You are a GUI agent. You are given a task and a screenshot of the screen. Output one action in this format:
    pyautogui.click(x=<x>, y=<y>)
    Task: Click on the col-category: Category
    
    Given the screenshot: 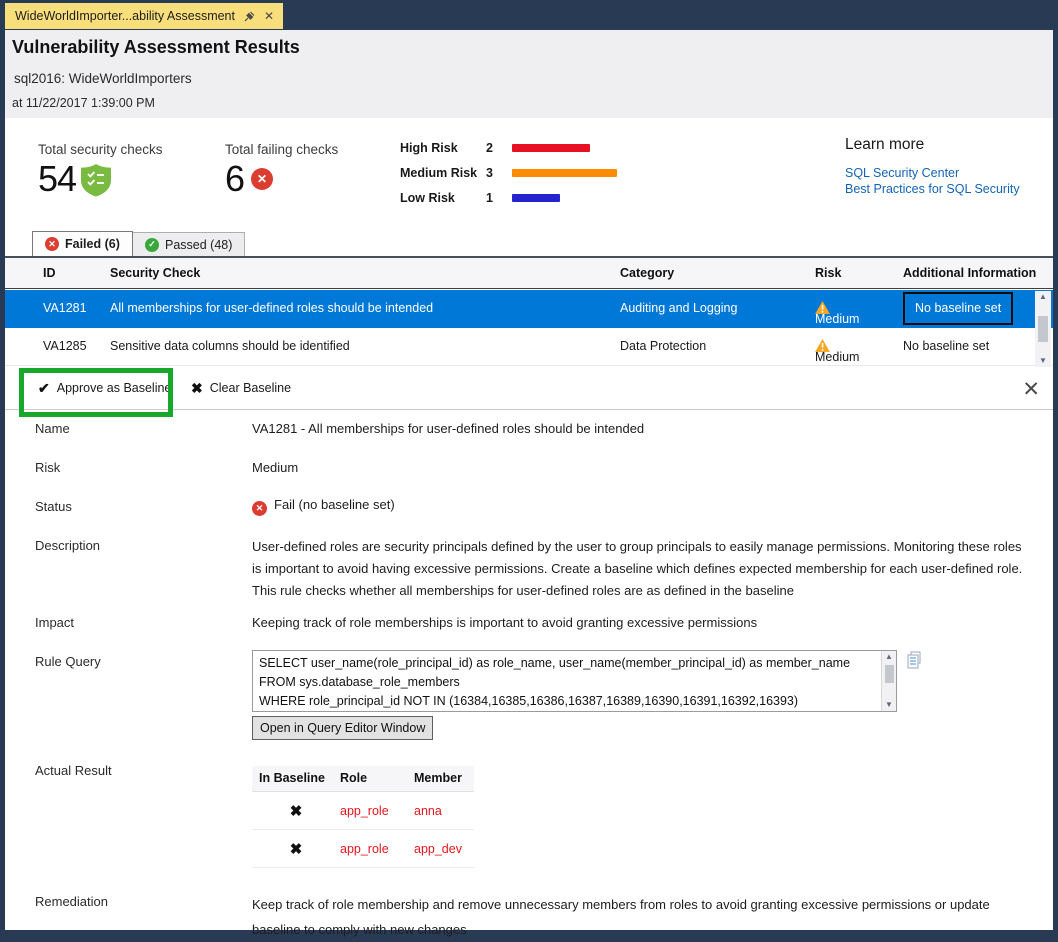 What is the action you would take?
    pyautogui.click(x=647, y=273)
    